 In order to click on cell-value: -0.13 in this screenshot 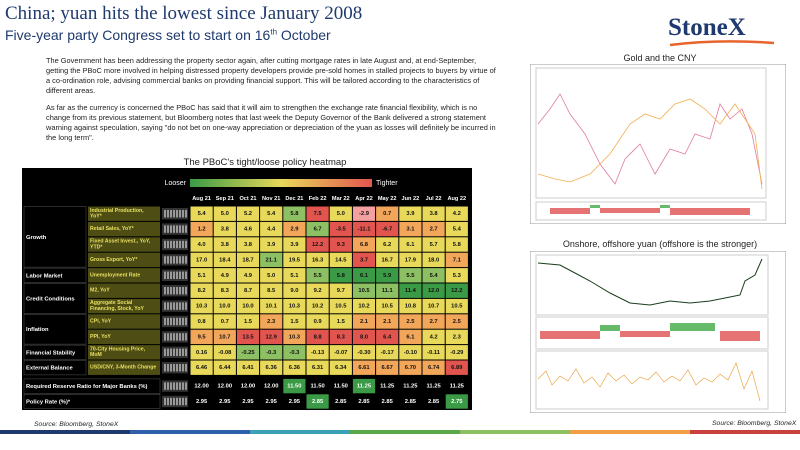, I will do `click(318, 353)`.